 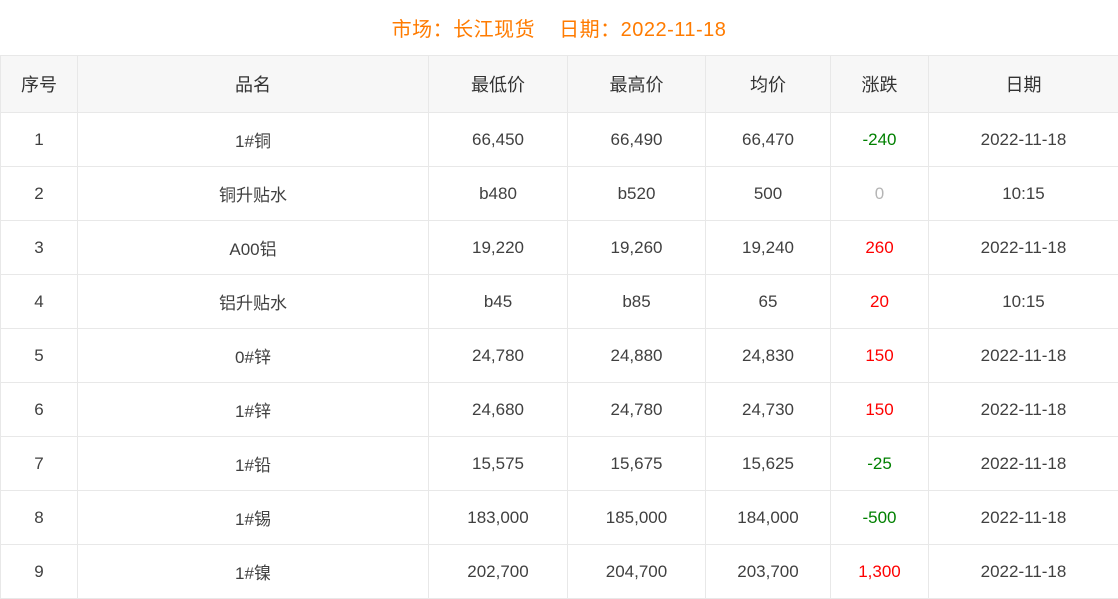 What do you see at coordinates (498, 84) in the screenshot?
I see `column-header-low: 最低价` at bounding box center [498, 84].